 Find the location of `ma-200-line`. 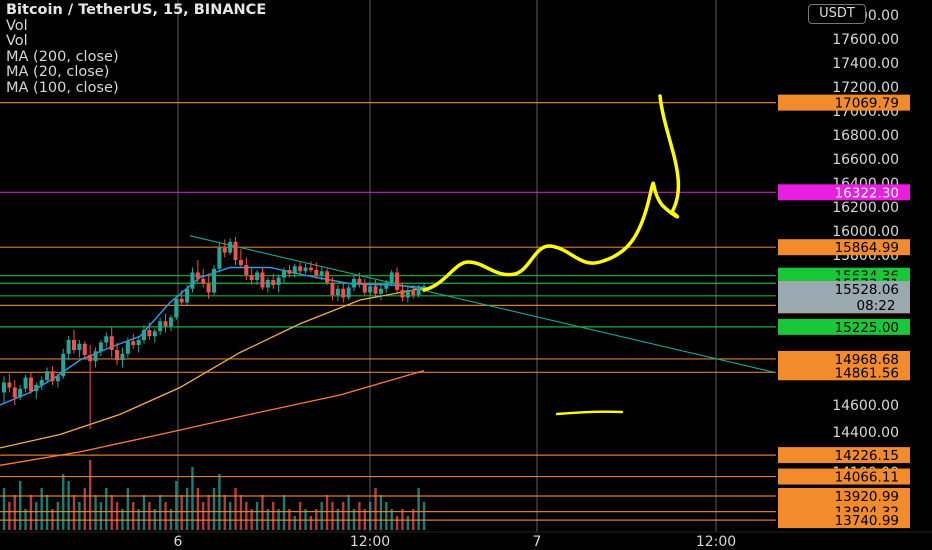

ma-200-line is located at coordinates (212, 418).